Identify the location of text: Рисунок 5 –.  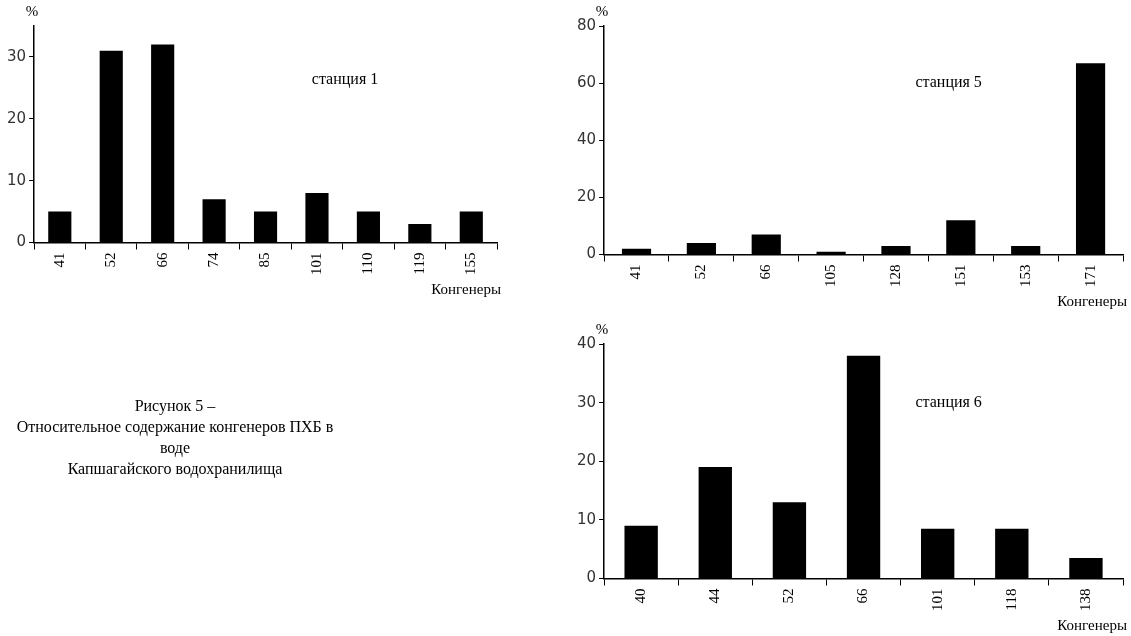
(175, 406).